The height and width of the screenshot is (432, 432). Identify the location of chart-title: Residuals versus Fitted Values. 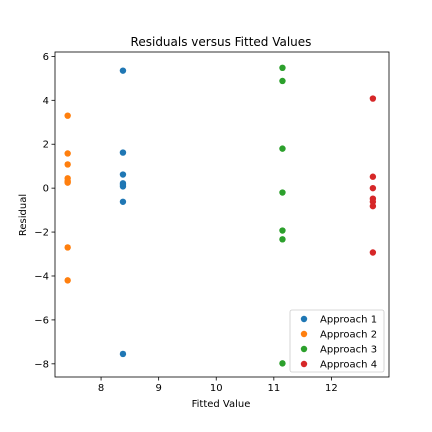
(221, 42).